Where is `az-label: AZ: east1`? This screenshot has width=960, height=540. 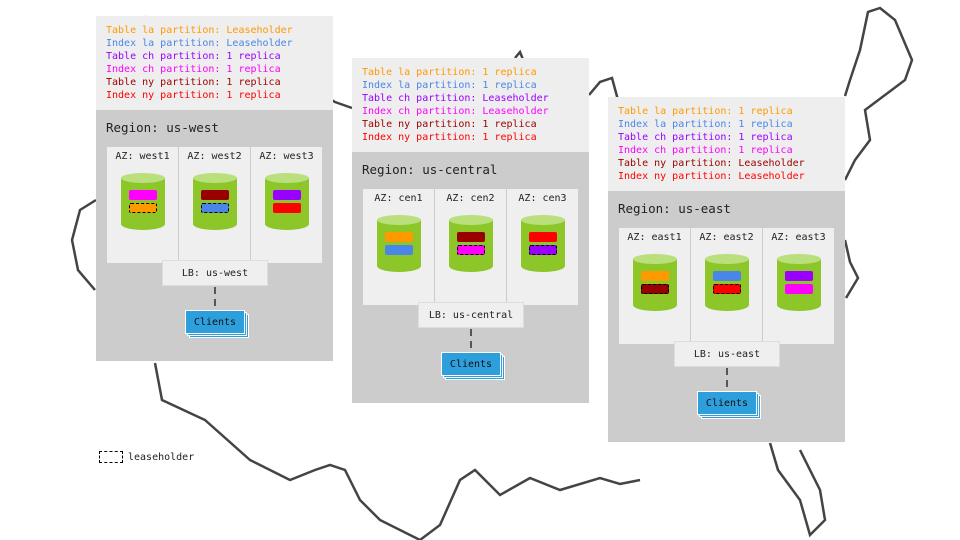 az-label: AZ: east1 is located at coordinates (654, 237).